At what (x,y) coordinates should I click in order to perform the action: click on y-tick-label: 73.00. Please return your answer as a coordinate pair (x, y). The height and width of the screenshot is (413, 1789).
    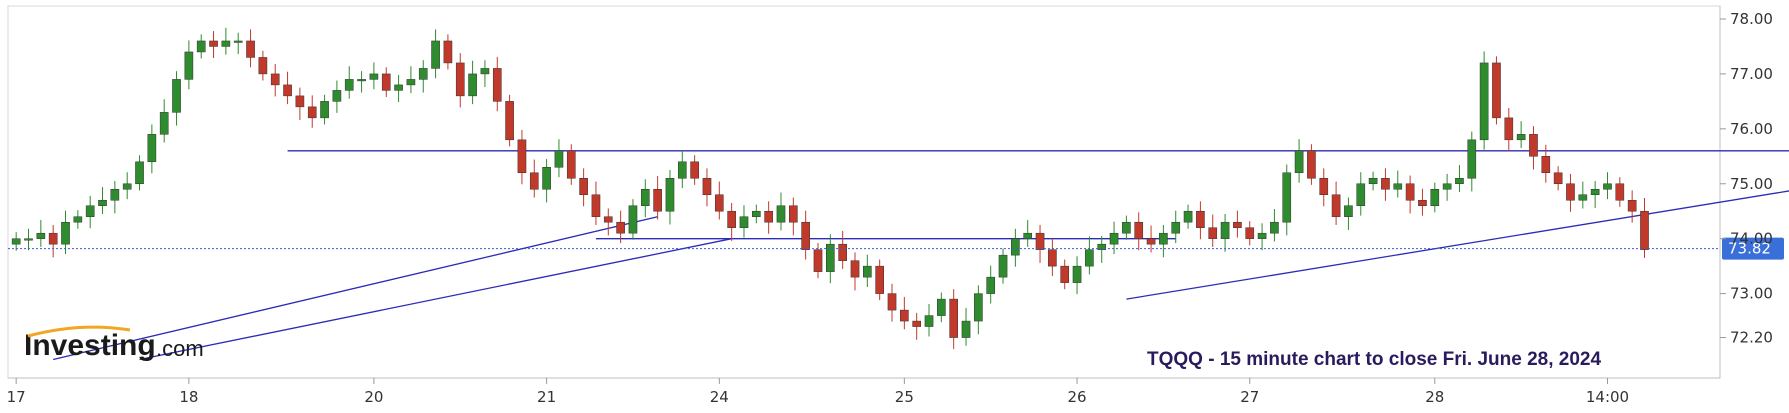
    Looking at the image, I should click on (1751, 294).